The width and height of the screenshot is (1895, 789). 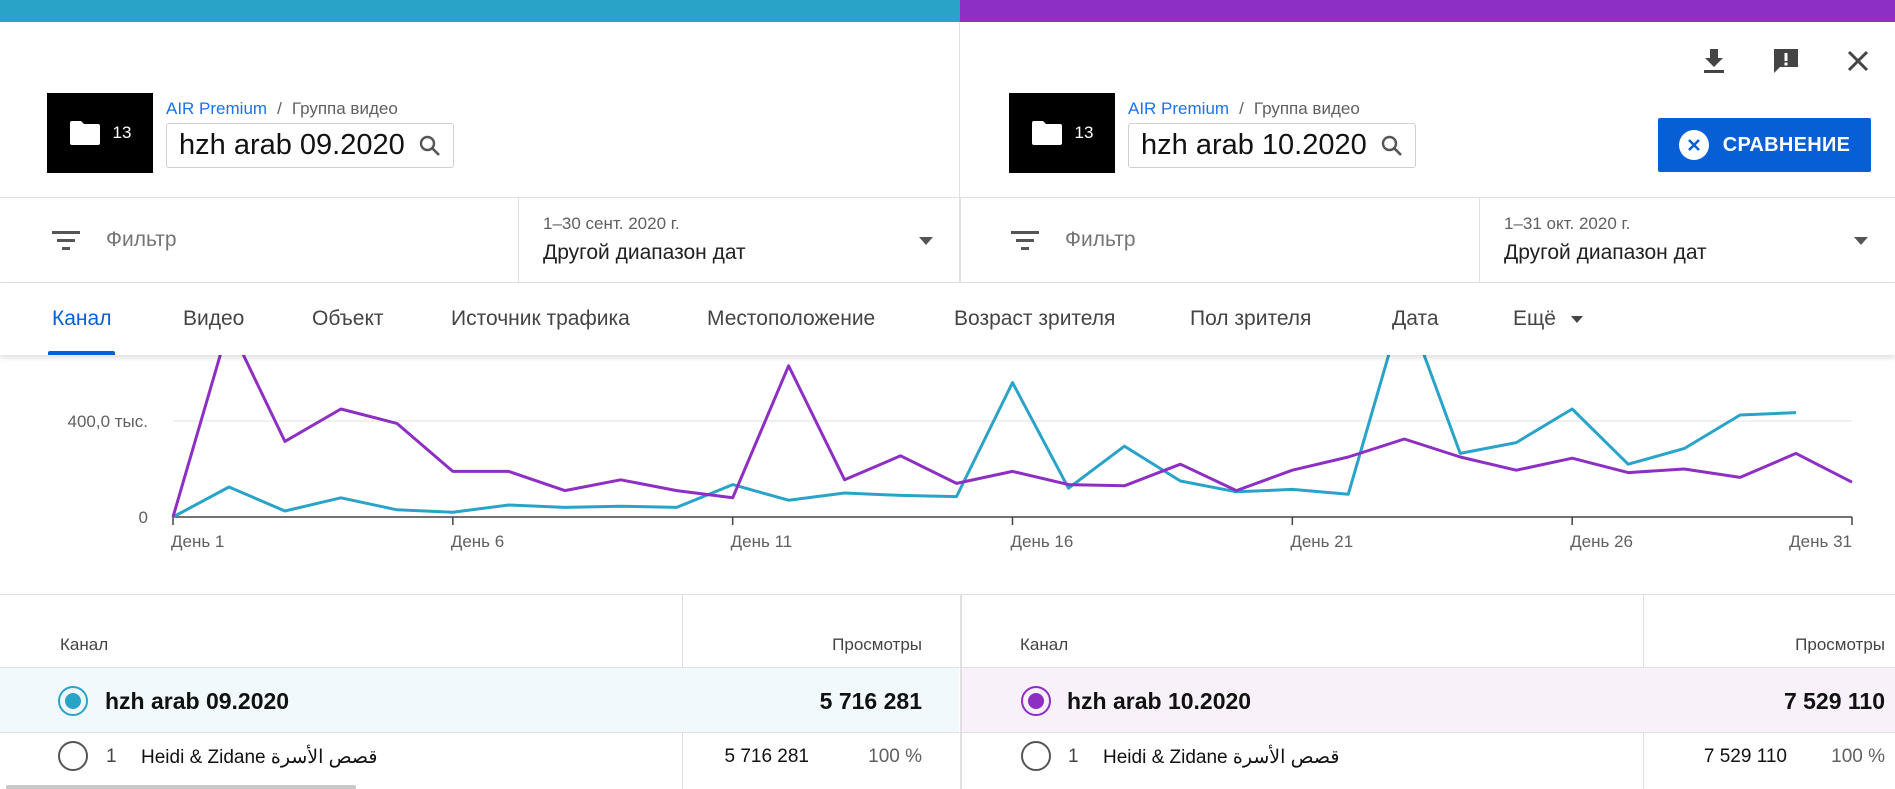 I want to click on total-name: hzh arab 09.2020, so click(x=197, y=701).